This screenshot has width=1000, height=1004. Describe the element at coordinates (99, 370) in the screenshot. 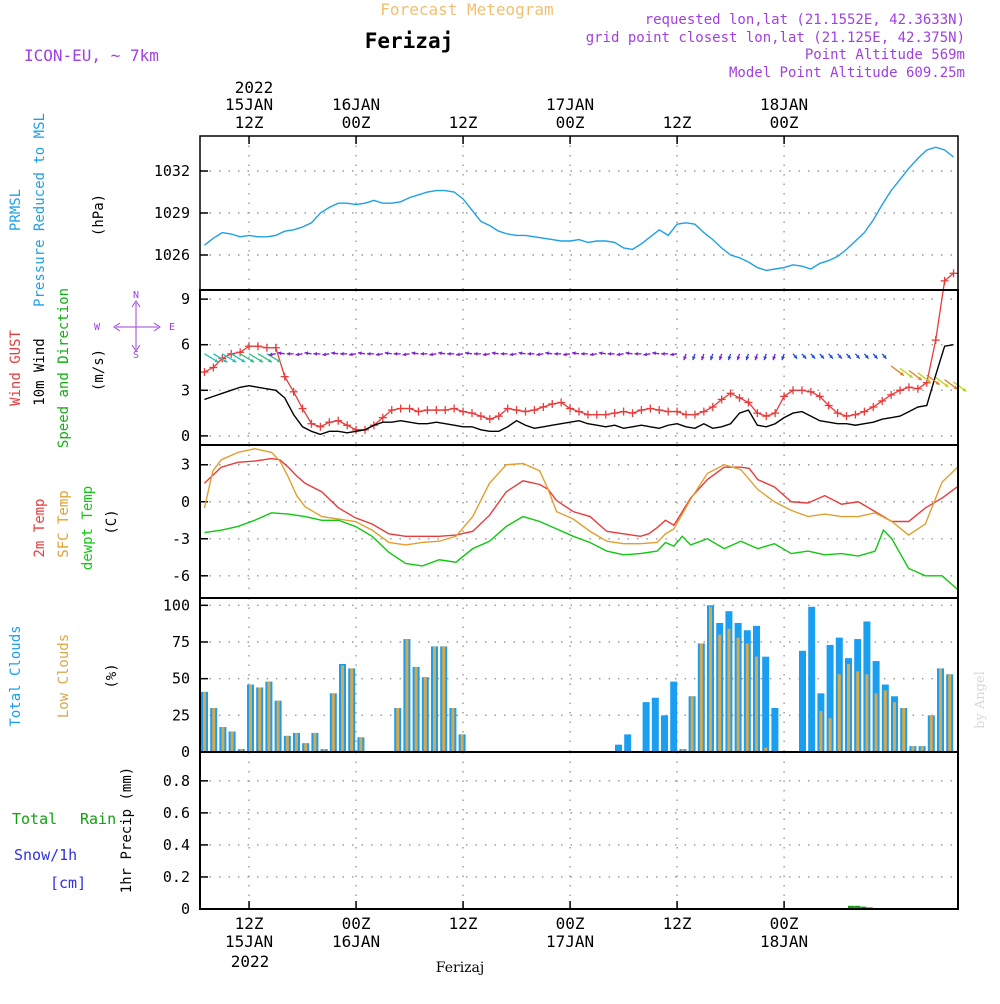

I see `label-ms: (m/s)` at that location.